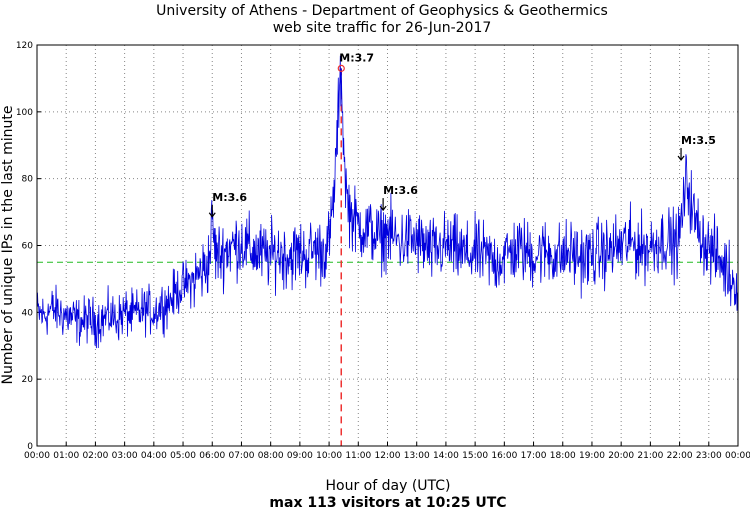 The height and width of the screenshot is (511, 750). What do you see at coordinates (28, 180) in the screenshot?
I see `y-tick-label: 80` at bounding box center [28, 180].